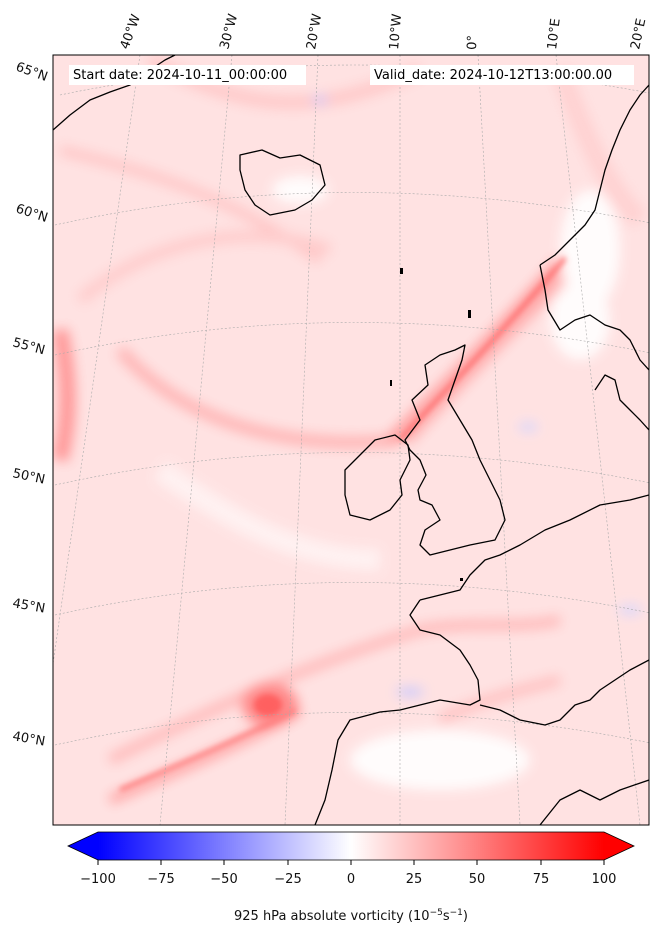  I want to click on start-date-box, so click(187, 75).